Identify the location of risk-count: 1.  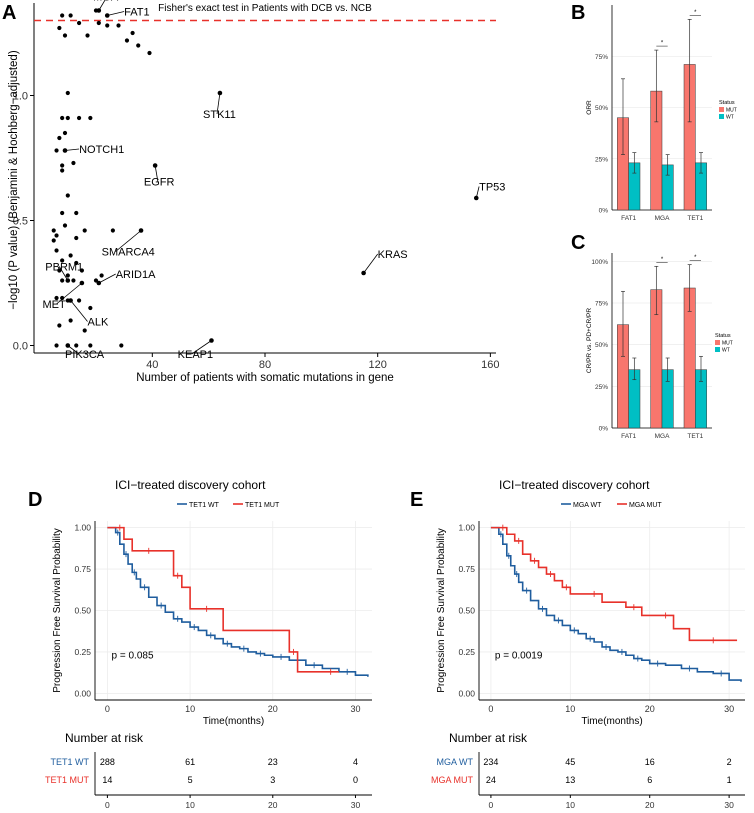
(729, 780).